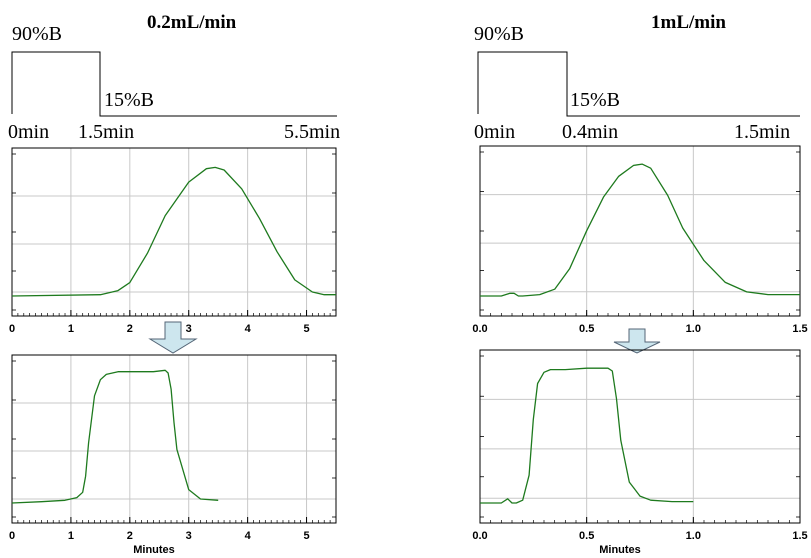 This screenshot has width=811, height=558. I want to click on left-gradient-program: 90%B 0.2mL/min 15%B 0min 1.5min 5.5min, so click(174, 77).